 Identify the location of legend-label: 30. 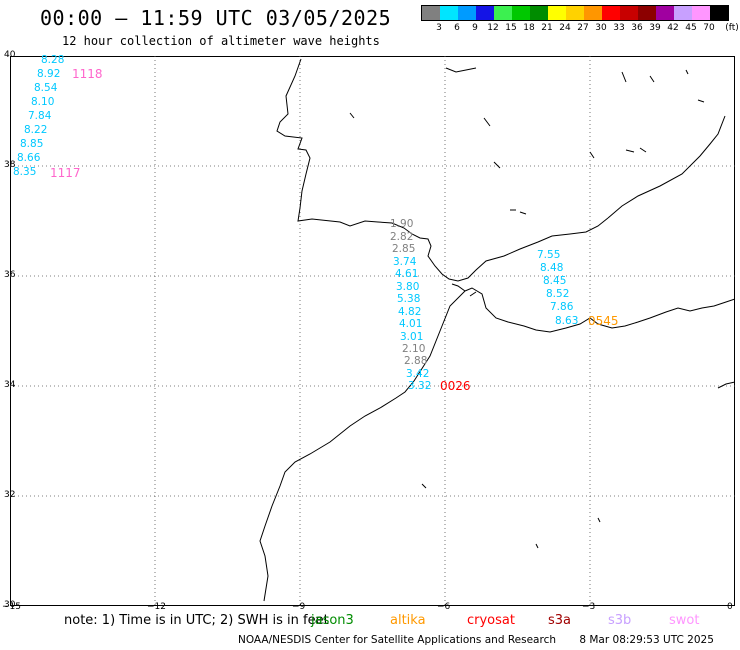
(601, 28).